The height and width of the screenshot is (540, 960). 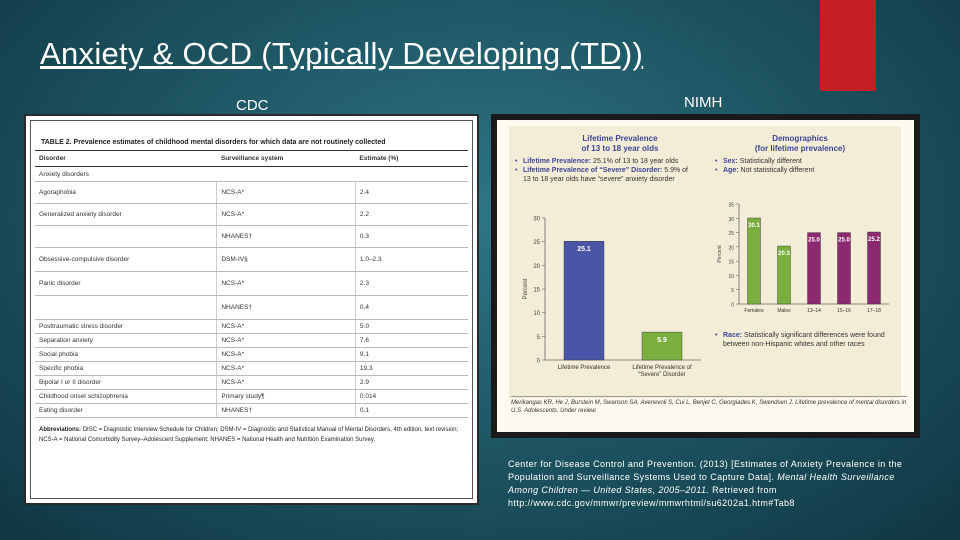 I want to click on table-row: Generalized anxiety disorder NCS-A* 2.2, so click(x=251, y=214).